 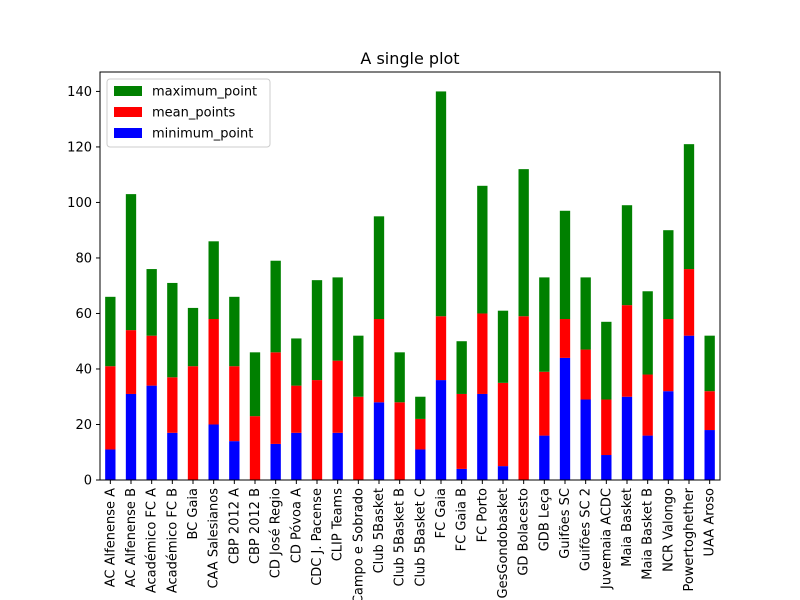 I want to click on y-tick-label-2: 40, so click(x=83, y=369).